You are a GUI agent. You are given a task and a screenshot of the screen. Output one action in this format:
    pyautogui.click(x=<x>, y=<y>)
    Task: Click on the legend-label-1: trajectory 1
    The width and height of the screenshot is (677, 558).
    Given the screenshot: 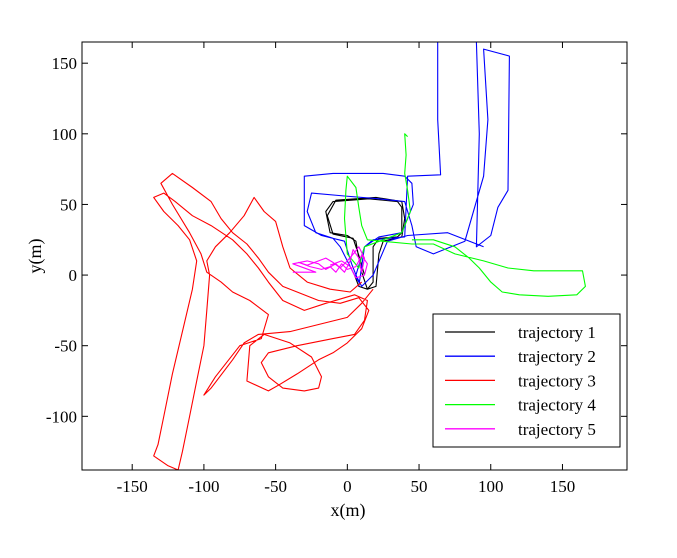 What is the action you would take?
    pyautogui.click(x=557, y=332)
    